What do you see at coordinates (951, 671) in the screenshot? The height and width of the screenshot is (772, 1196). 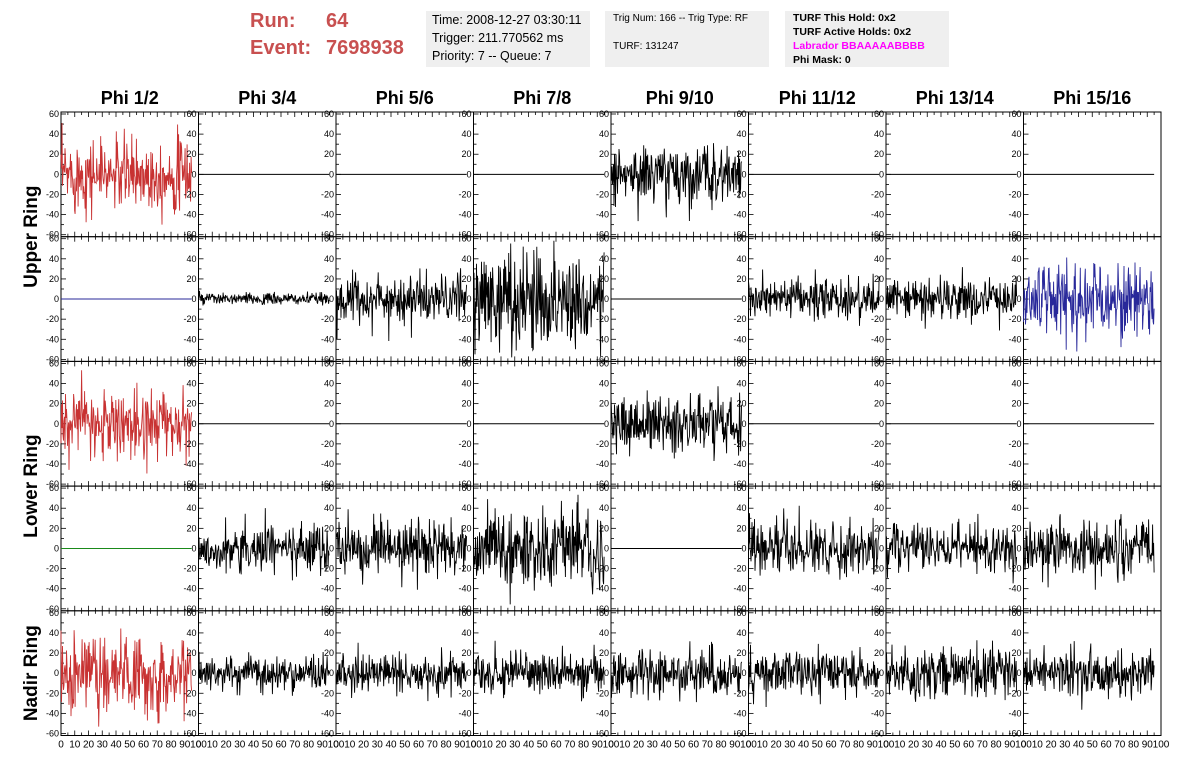 I see `waveform-r5-c7` at bounding box center [951, 671].